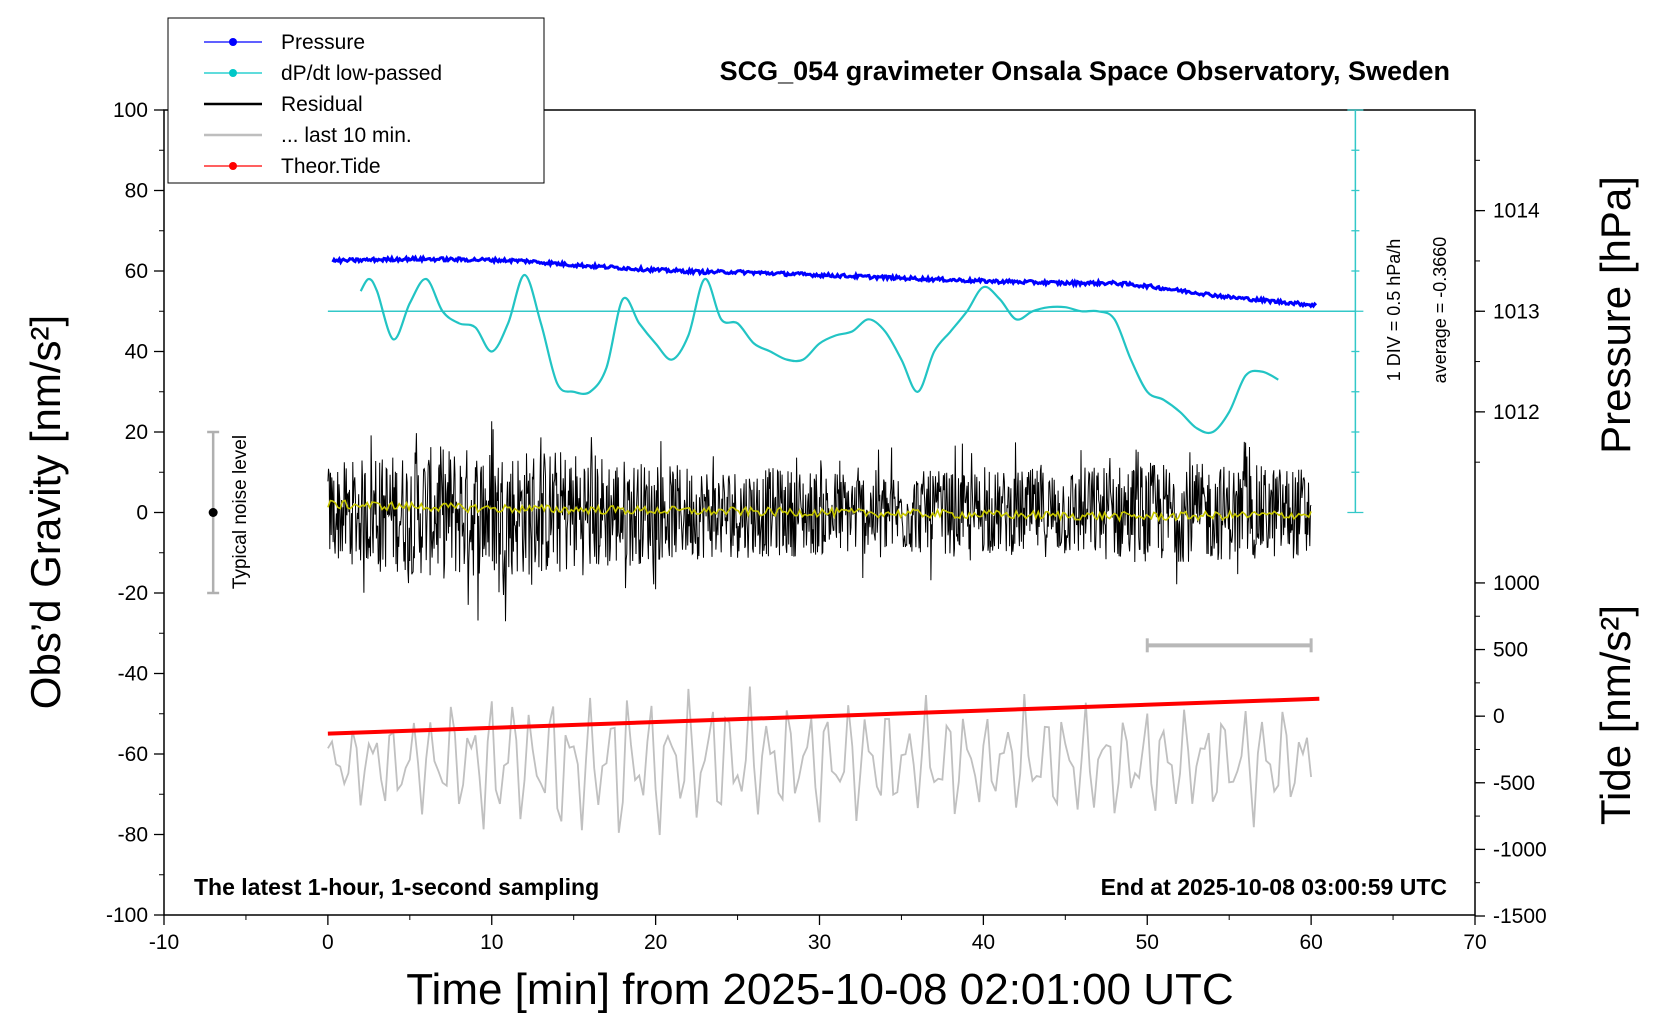 The height and width of the screenshot is (1020, 1660). Describe the element at coordinates (240, 512) in the screenshot. I see `noise-level-label: Typical noise level` at that location.